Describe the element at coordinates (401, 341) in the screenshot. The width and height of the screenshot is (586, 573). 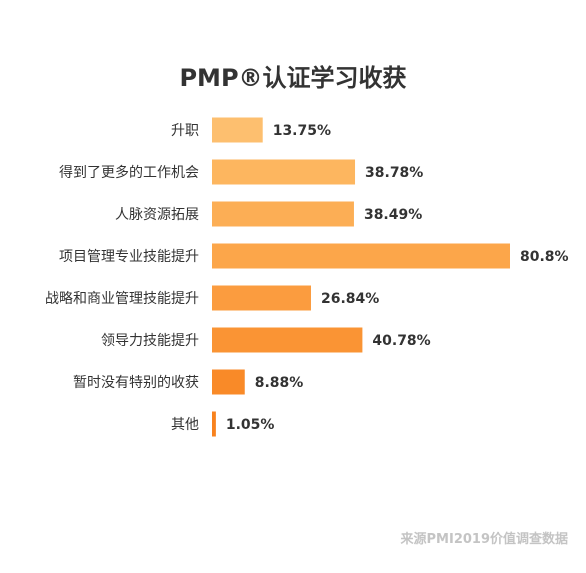
I see `value-label: 40.78%` at that location.